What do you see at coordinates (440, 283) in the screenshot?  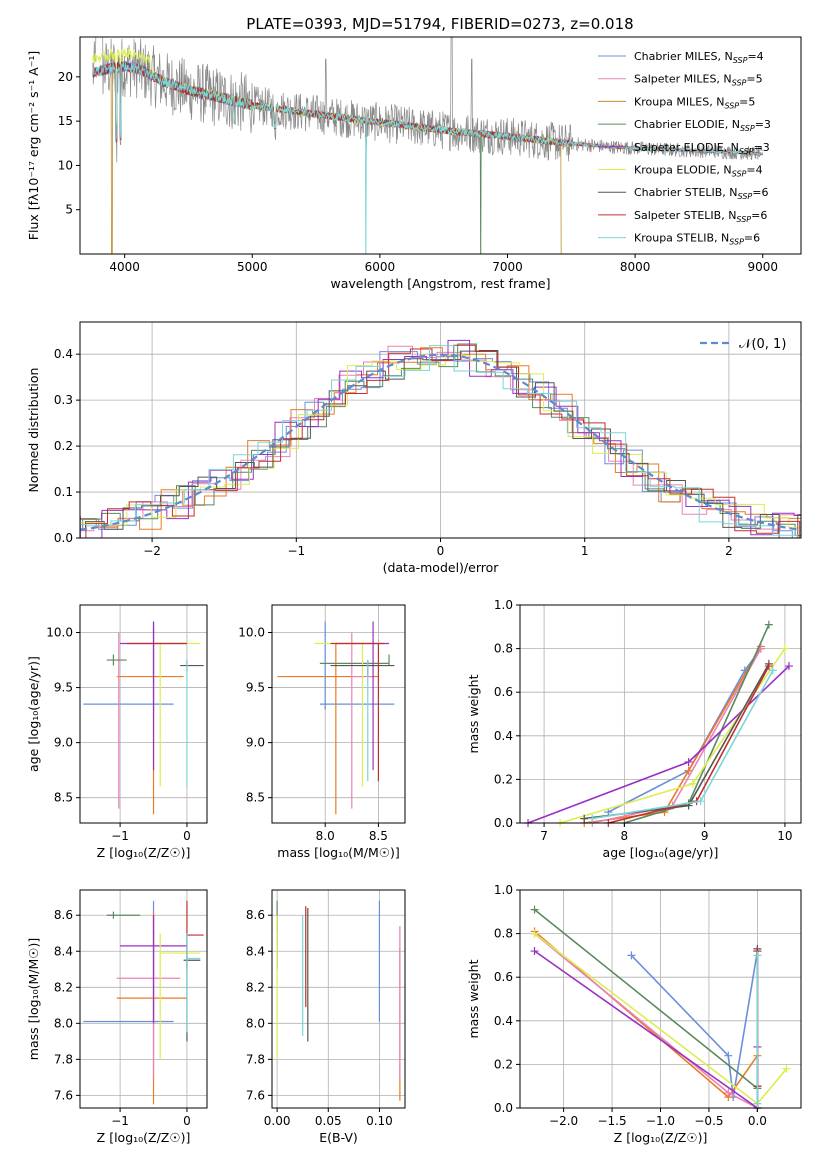 I see `x-axis-label: wavelength [Angstrom, rest frame]` at bounding box center [440, 283].